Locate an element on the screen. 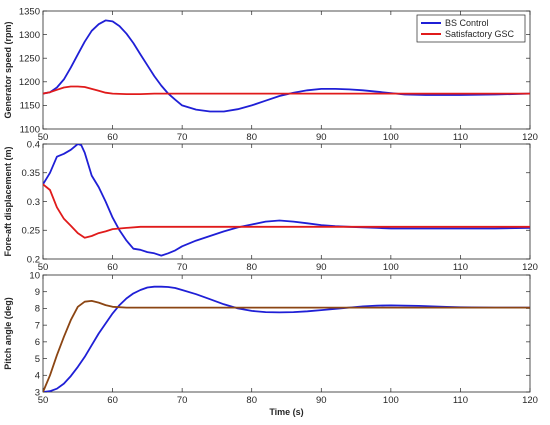  y-tick-label: 10 is located at coordinates (34, 275).